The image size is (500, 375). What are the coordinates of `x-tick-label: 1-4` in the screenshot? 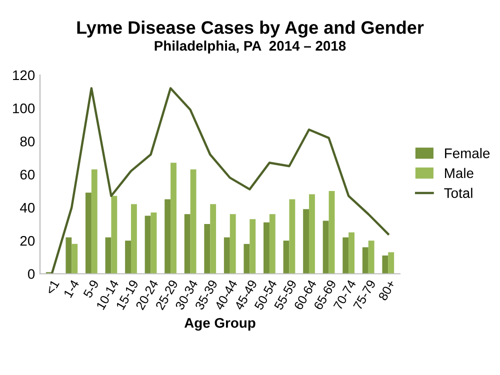 It's located at (71, 288).